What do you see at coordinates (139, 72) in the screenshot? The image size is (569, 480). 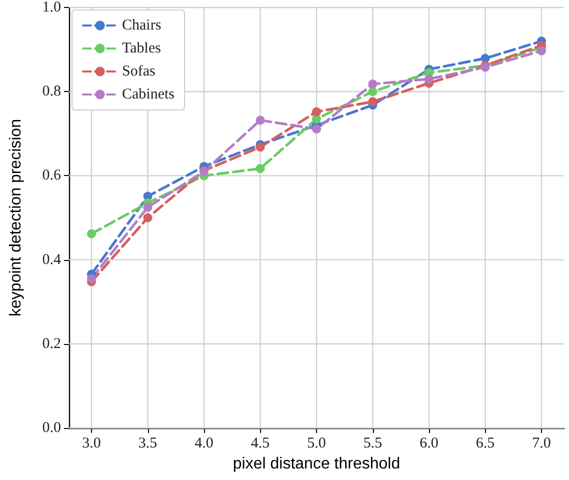 I see `legend-label: Sofas` at bounding box center [139, 72].